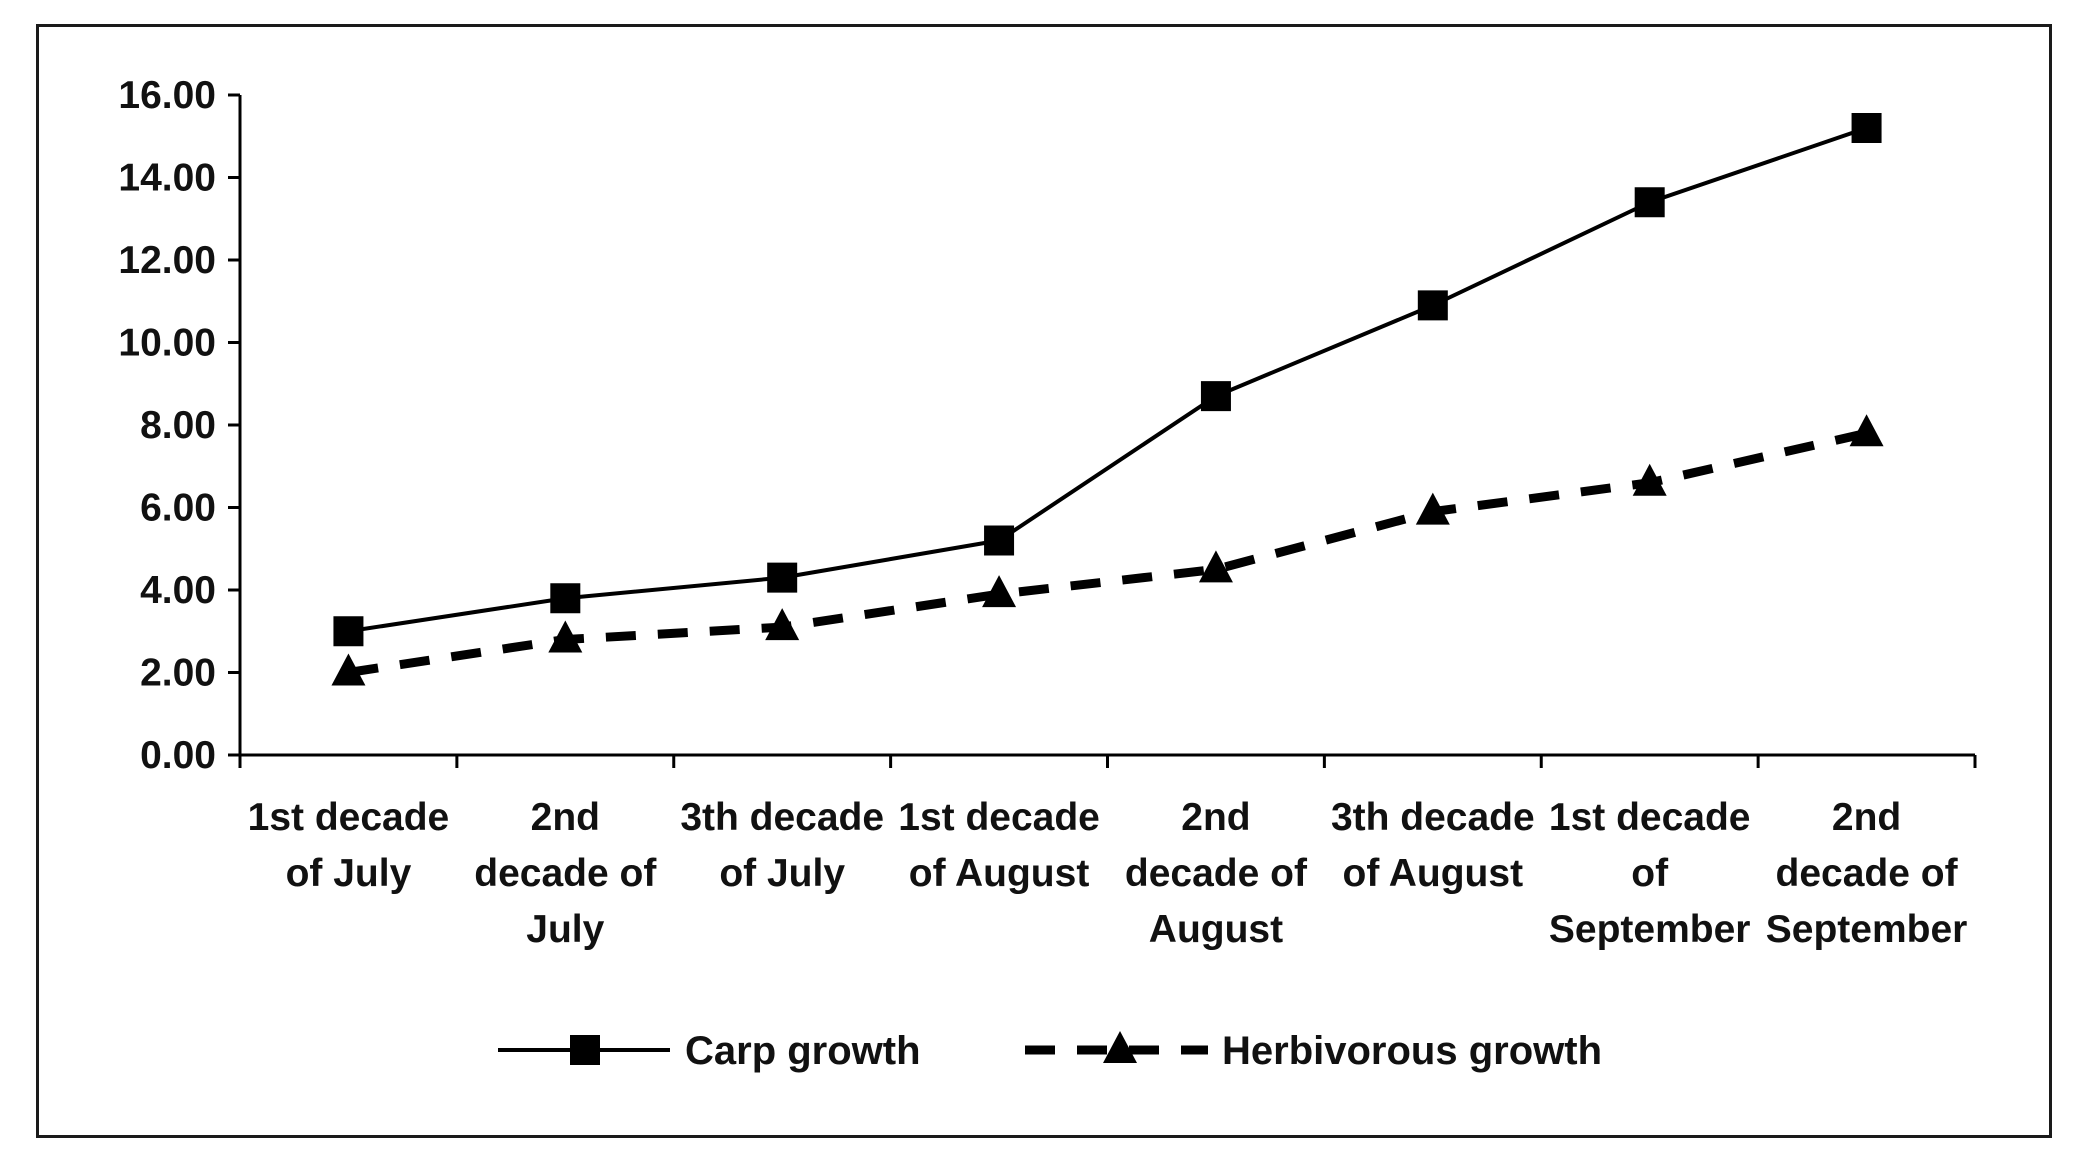 Image resolution: width=2075 pixels, height=1169 pixels. What do you see at coordinates (1120, 1047) in the screenshot?
I see `legend-marker-herbivorous` at bounding box center [1120, 1047].